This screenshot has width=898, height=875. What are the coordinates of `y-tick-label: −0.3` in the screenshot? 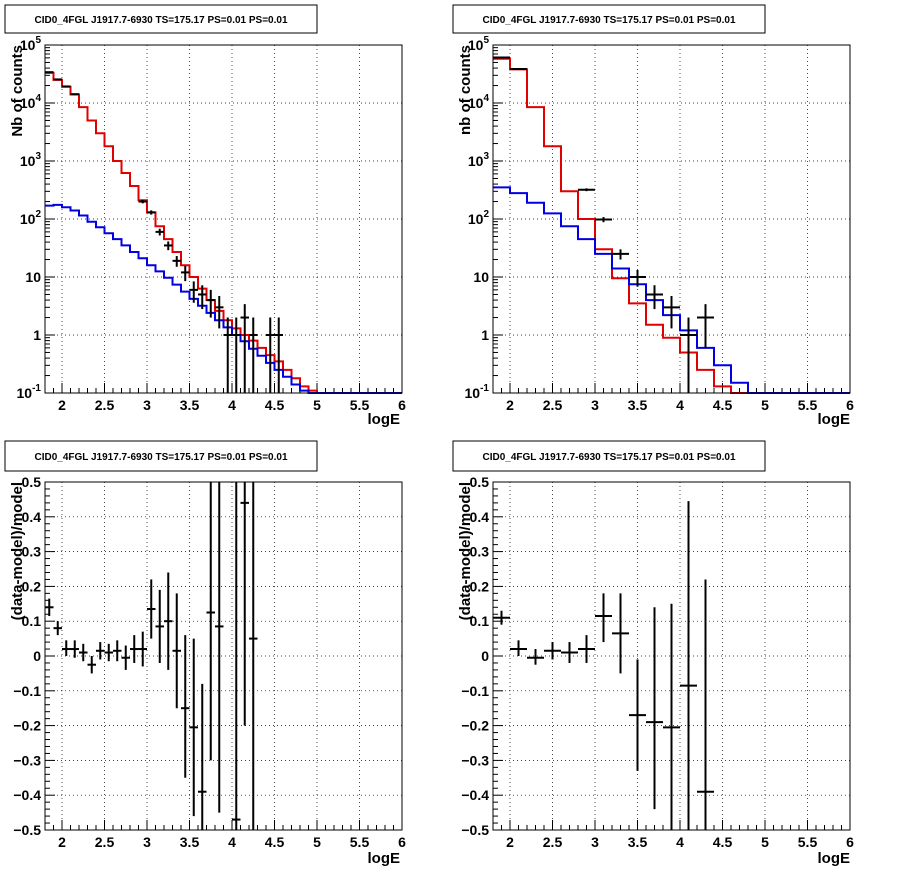 It's located at (475, 760).